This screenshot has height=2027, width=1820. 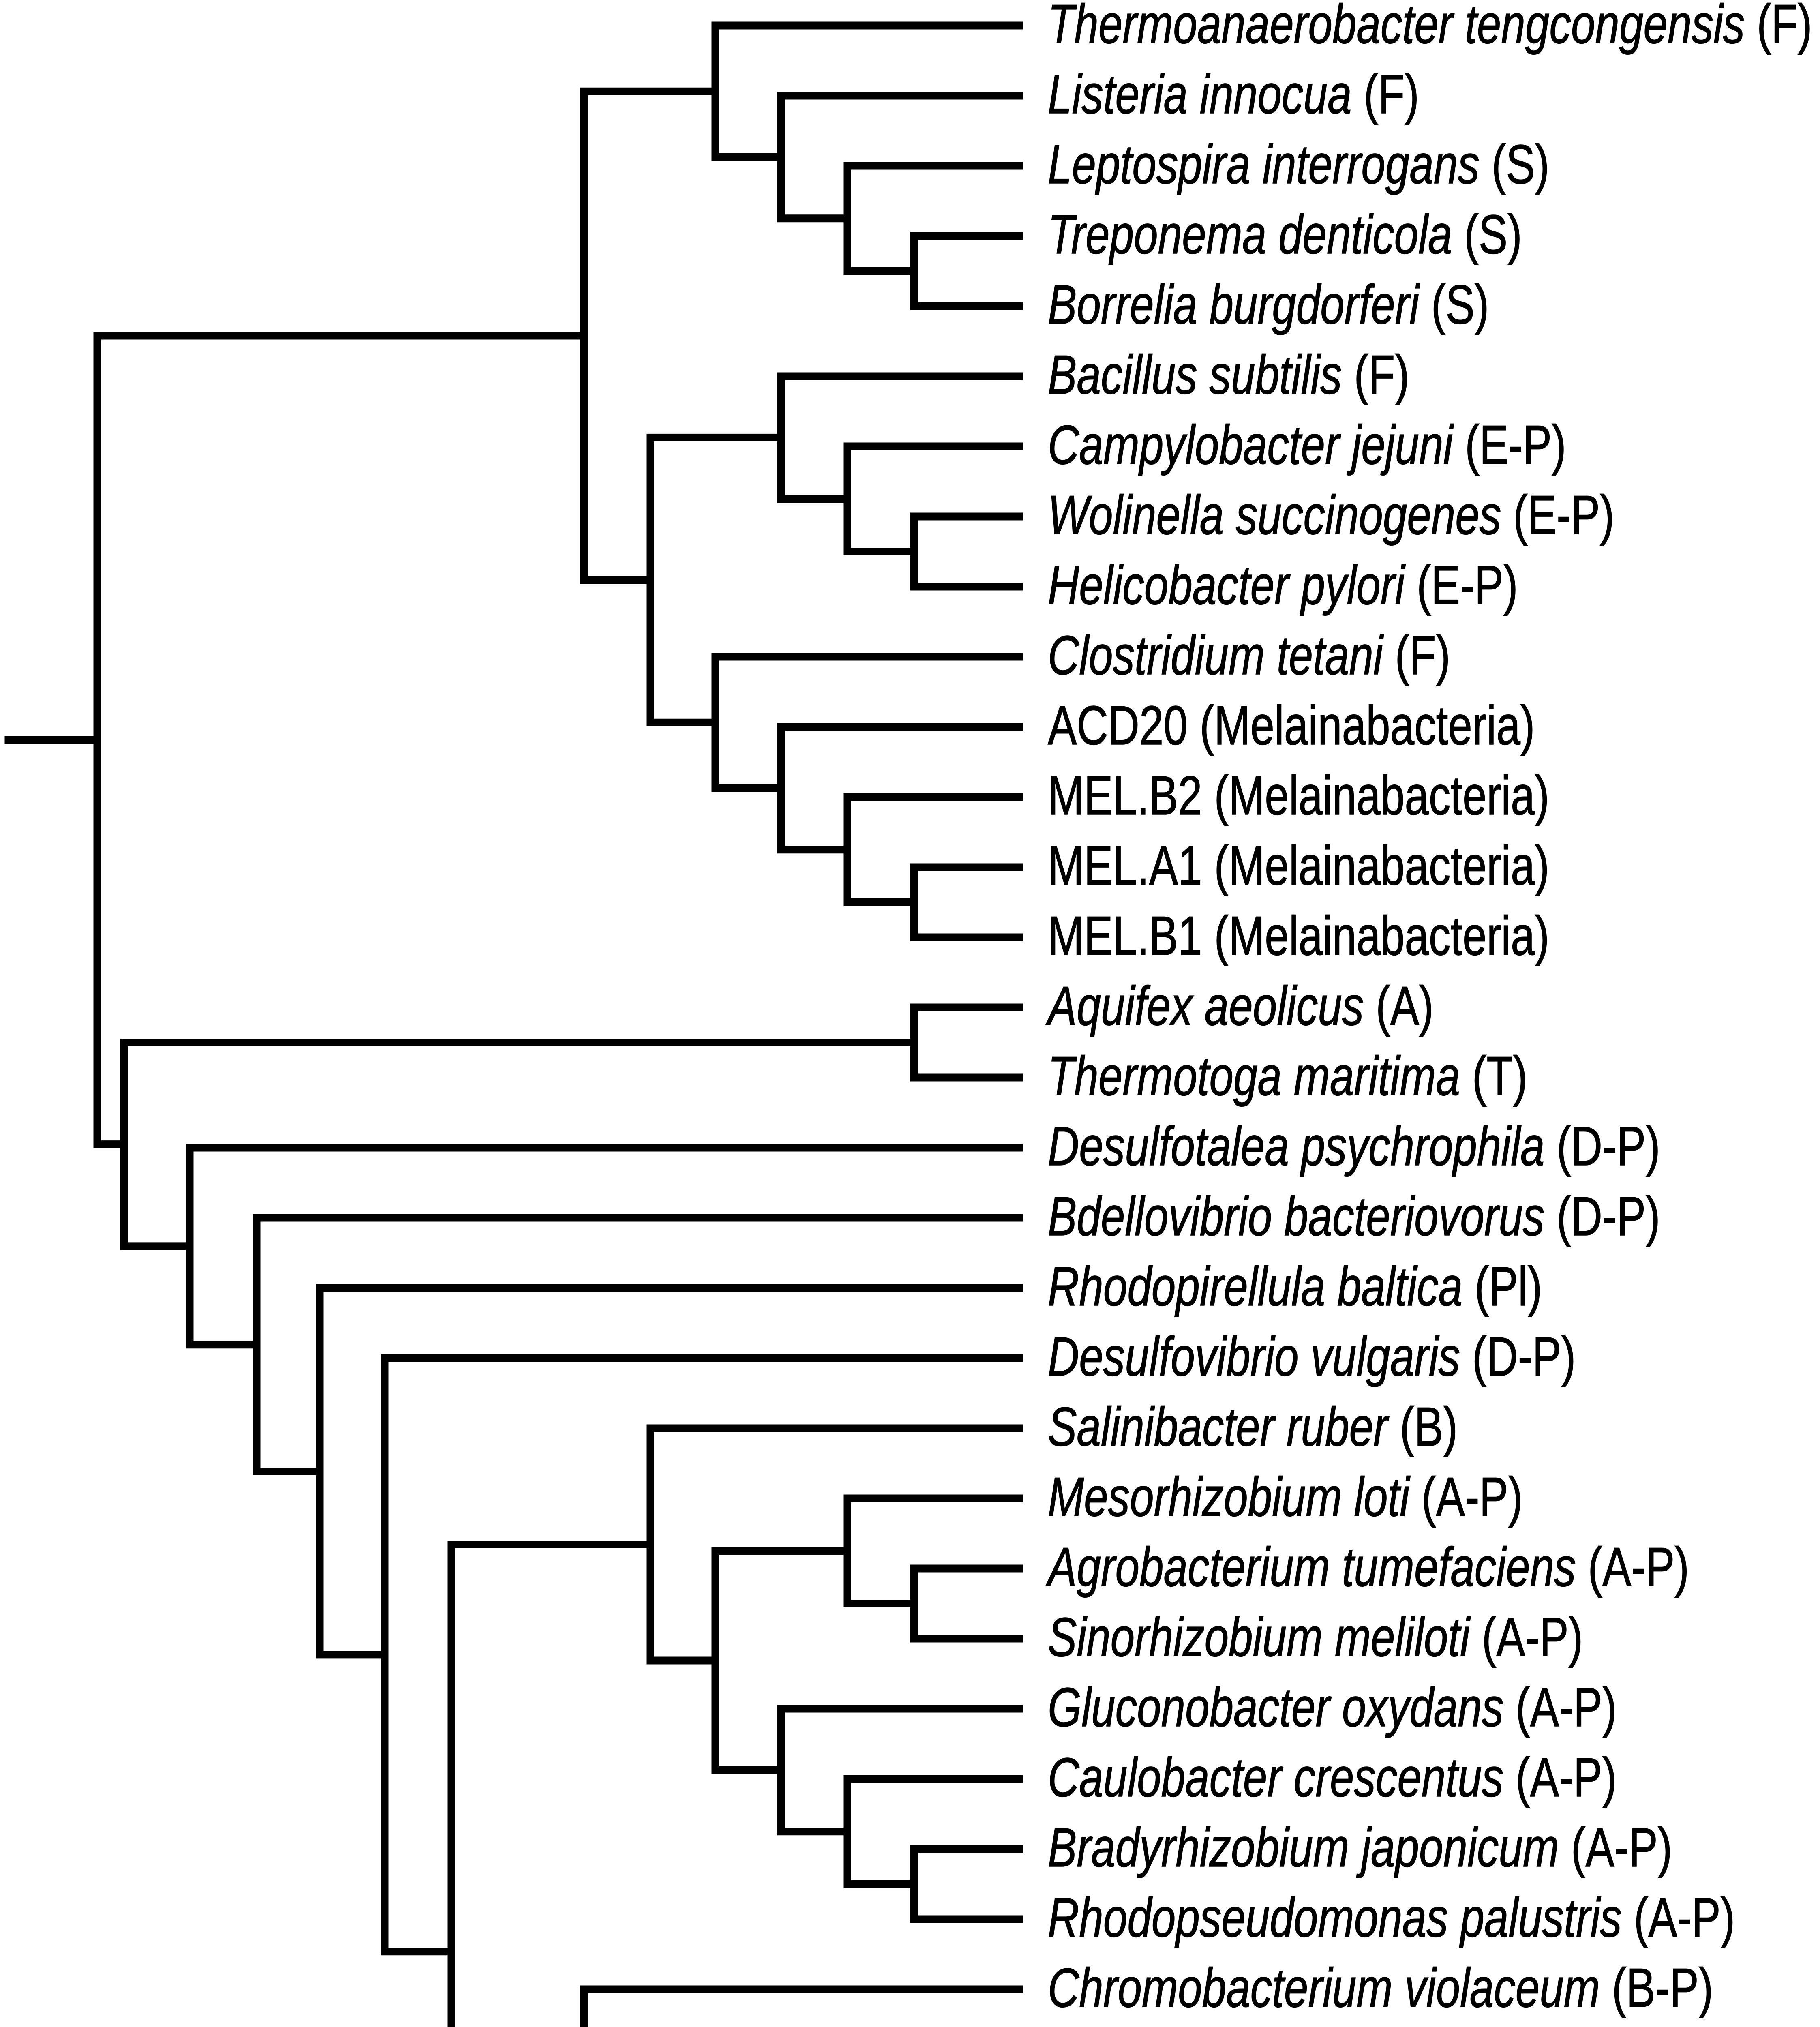 I want to click on svg-text: Gluconobacter oxydans (A-P), so click(x=1333, y=1707).